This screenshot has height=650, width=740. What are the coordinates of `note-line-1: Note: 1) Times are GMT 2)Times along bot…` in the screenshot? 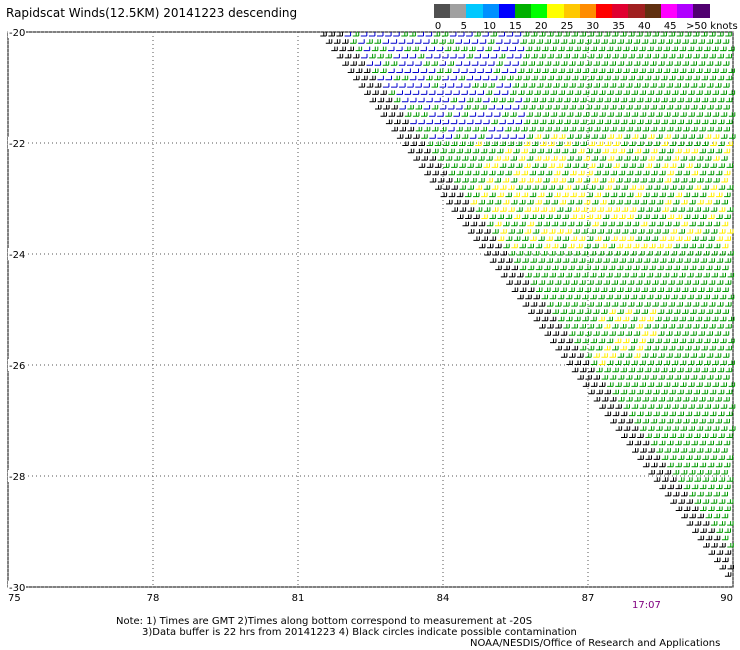 It's located at (324, 621).